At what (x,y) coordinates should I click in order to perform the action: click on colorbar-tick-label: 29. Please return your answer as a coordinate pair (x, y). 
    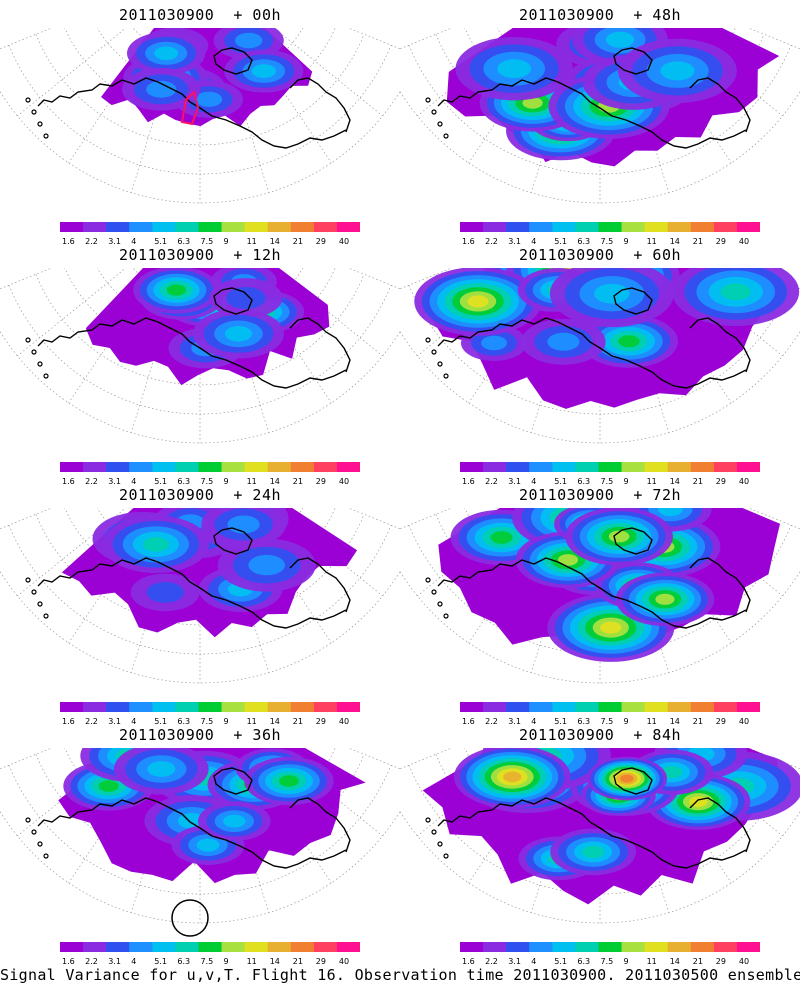
    Looking at the image, I should click on (721, 721).